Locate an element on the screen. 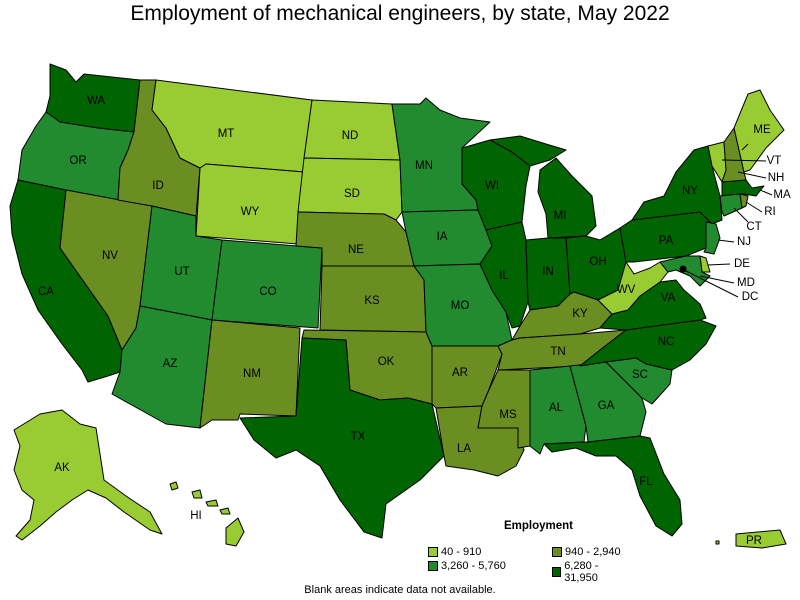 The width and height of the screenshot is (800, 600). label-mo: MO is located at coordinates (460, 306).